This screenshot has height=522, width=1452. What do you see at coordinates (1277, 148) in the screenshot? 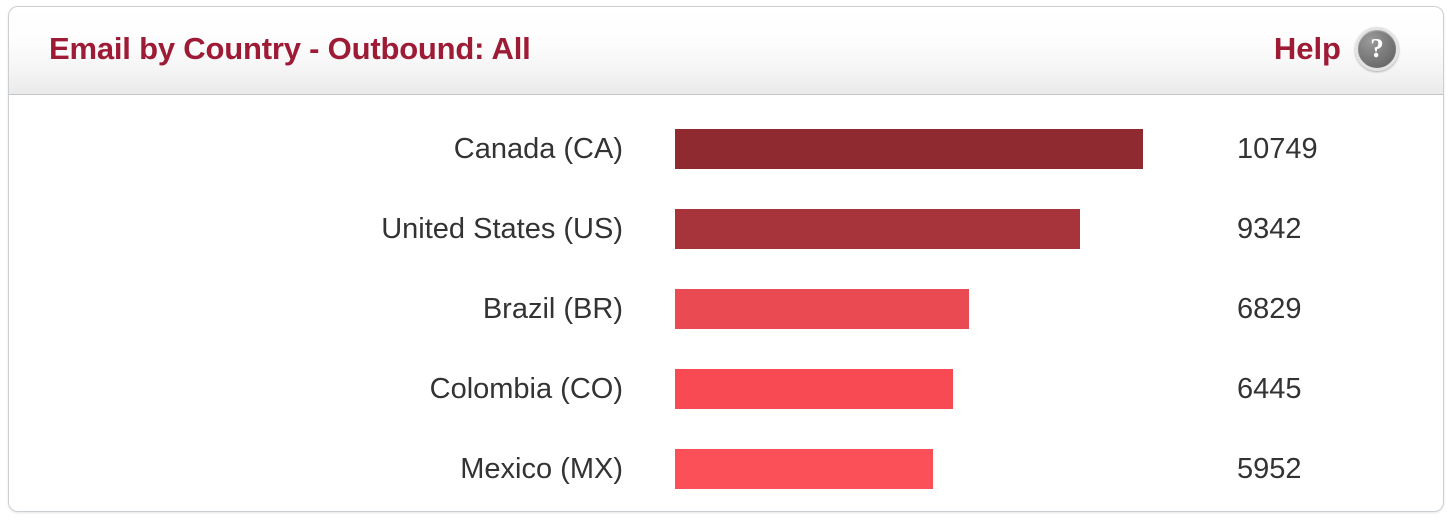
I see `bar-value: 10749` at bounding box center [1277, 148].